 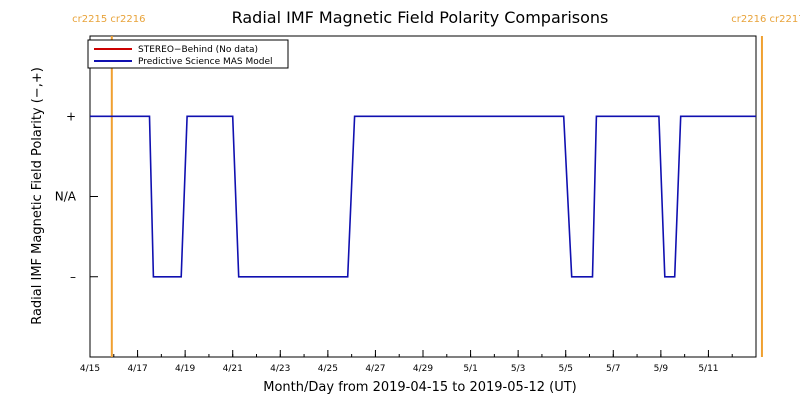 I want to click on carrington-label: cr2216 cr2217, so click(x=765, y=19).